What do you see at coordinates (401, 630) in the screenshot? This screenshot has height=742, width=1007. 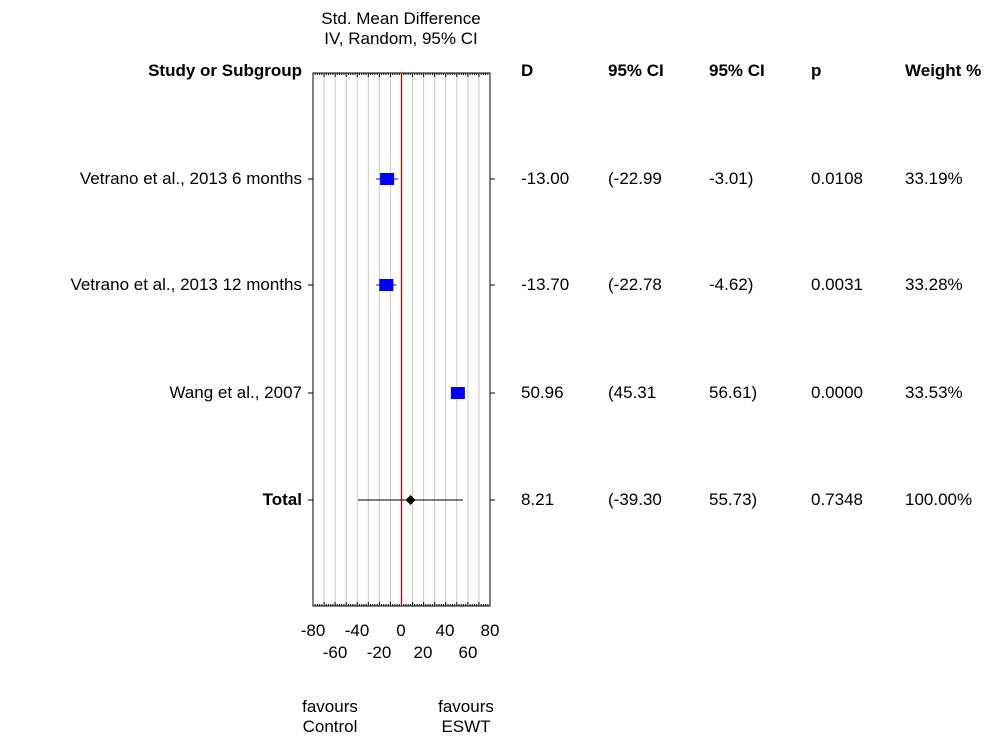 I see `x-tick-label: 0` at bounding box center [401, 630].